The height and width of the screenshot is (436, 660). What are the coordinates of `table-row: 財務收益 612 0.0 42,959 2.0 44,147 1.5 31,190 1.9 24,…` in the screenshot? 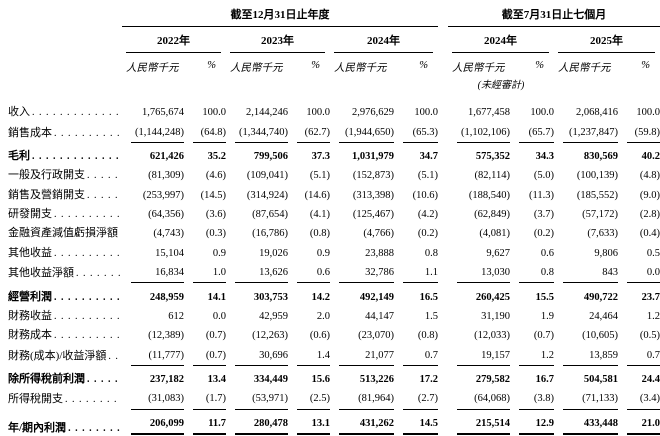 It's located at (334, 316).